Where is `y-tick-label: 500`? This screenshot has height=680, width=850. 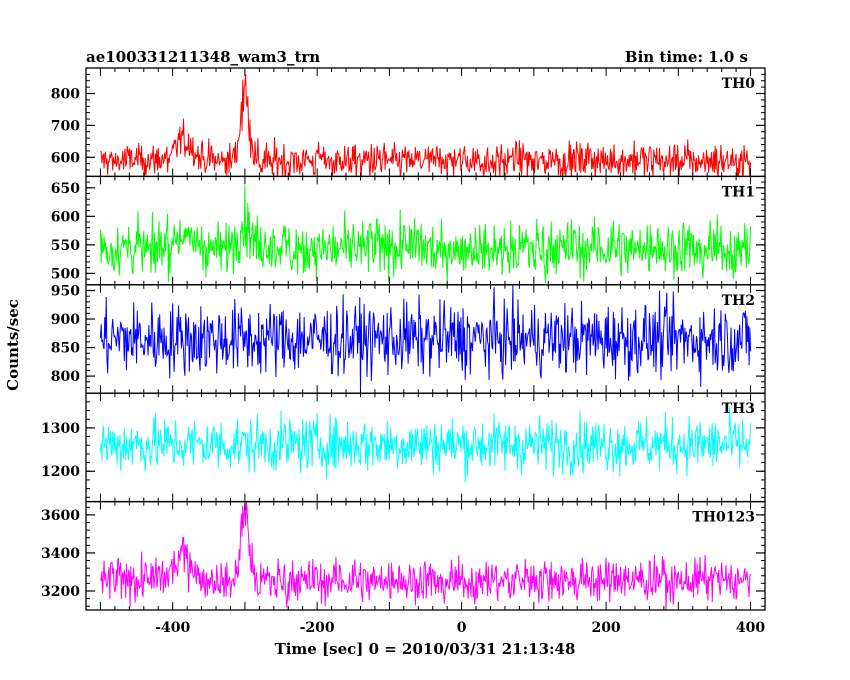 y-tick-label: 500 is located at coordinates (65, 274).